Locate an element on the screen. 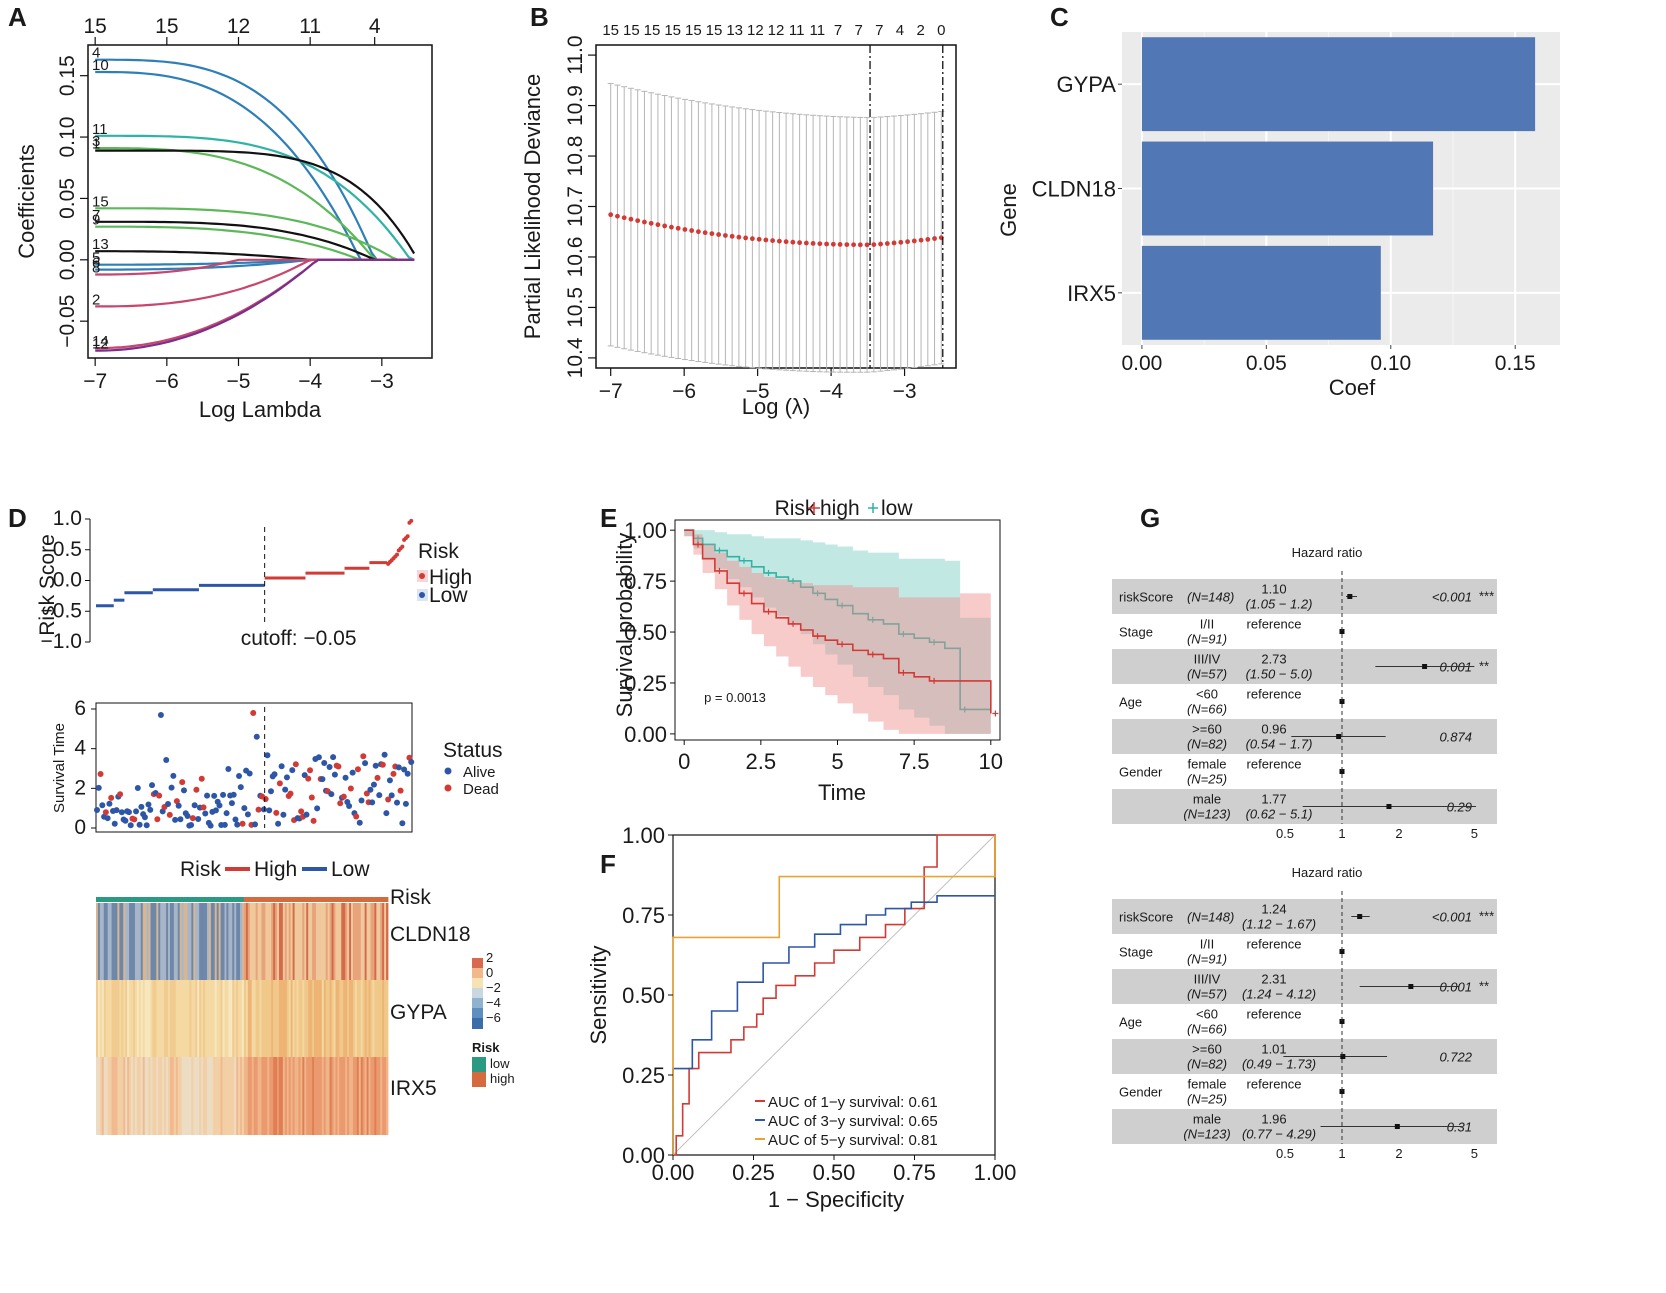 This screenshot has height=1293, width=1666. y-axis-title: Coefficients is located at coordinates (26, 201).